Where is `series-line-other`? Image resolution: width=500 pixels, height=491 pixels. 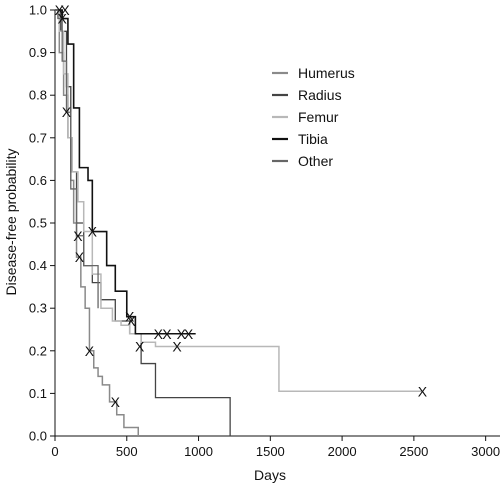
series-line-other is located at coordinates (77, 159).